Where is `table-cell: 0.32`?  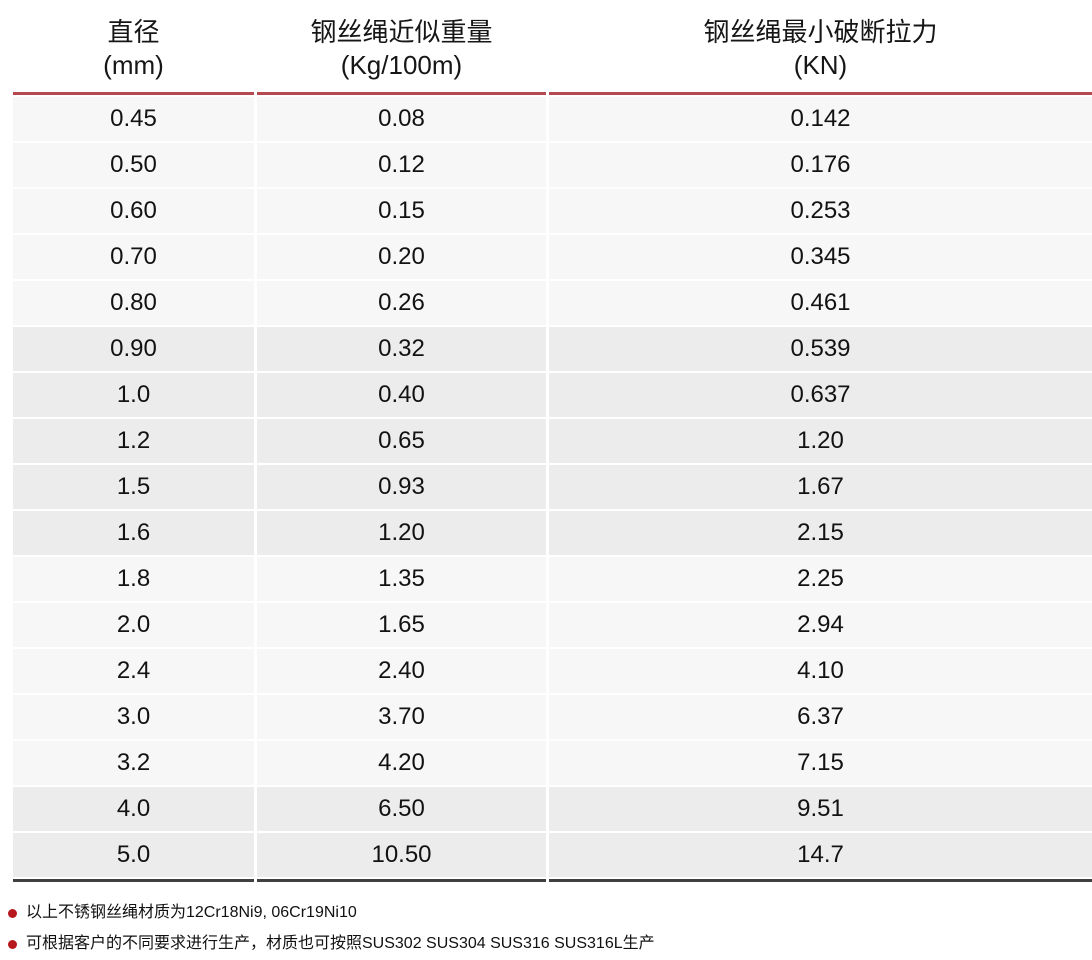
table-cell: 0.32 is located at coordinates (401, 349).